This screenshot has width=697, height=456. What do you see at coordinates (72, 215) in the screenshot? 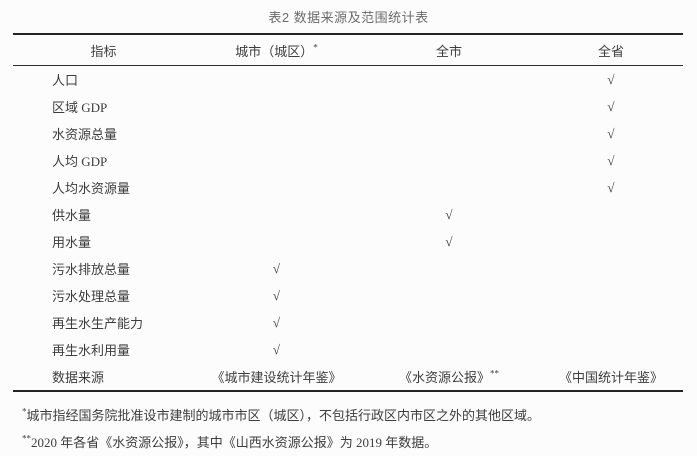
I see `indicator-cell: 供水量` at bounding box center [72, 215].